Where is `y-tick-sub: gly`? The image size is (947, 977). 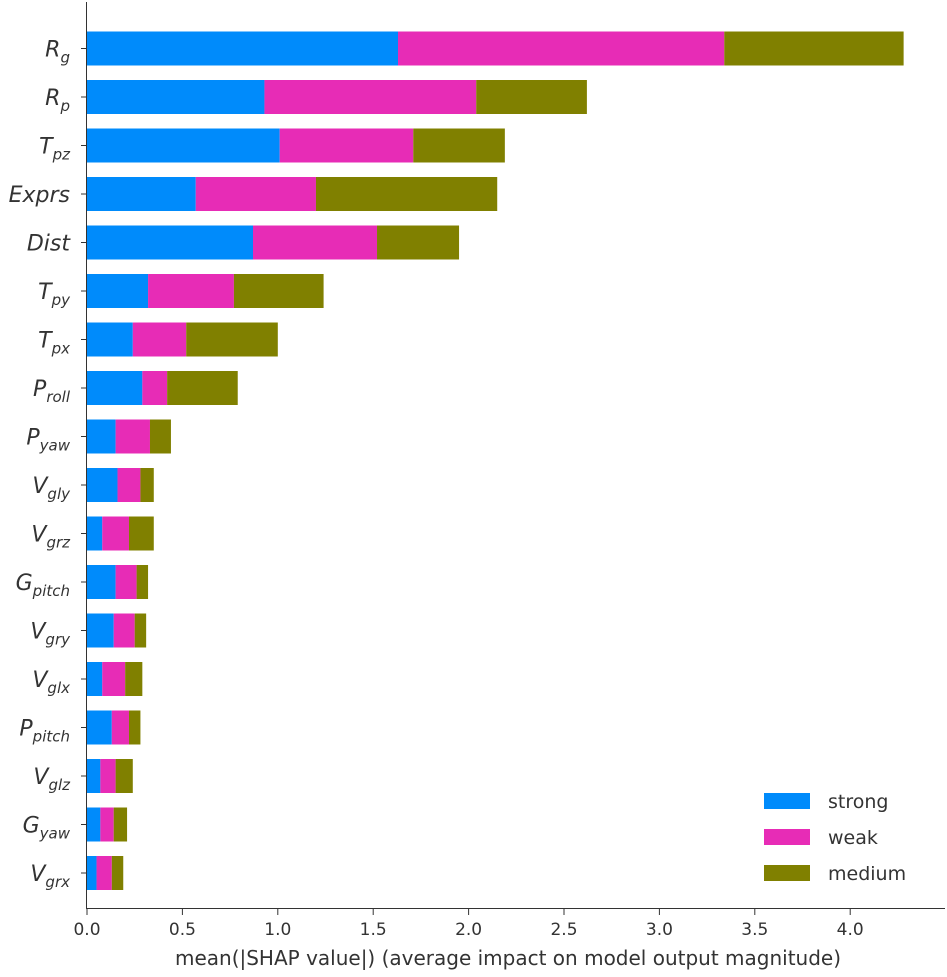
y-tick-sub: gly is located at coordinates (59, 494).